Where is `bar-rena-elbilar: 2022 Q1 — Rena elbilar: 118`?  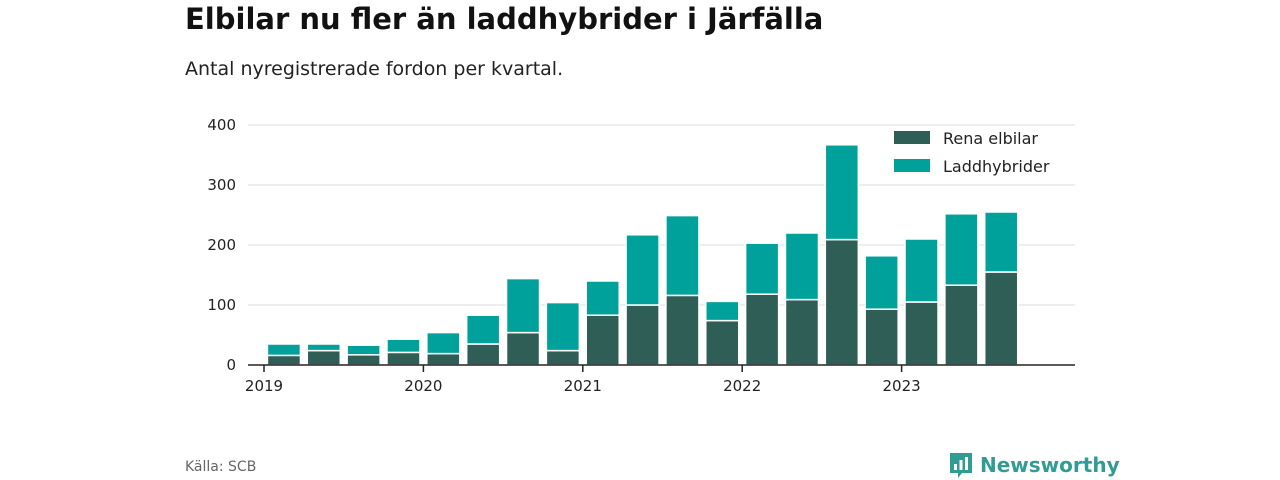
bar-rena-elbilar: 2022 Q1 — Rena elbilar: 118 is located at coordinates (762, 329).